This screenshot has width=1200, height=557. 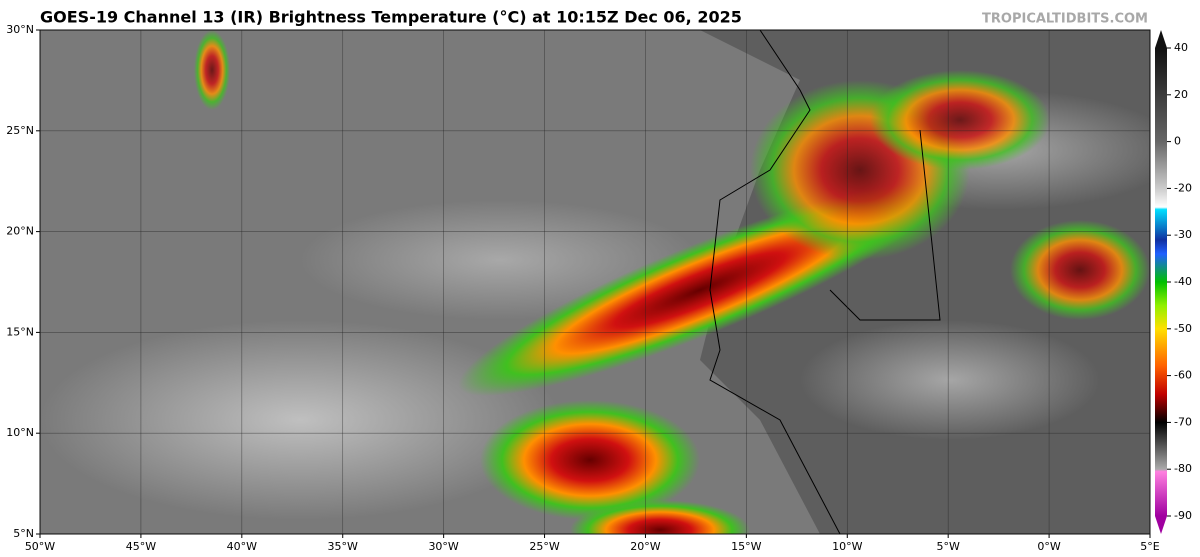 I want to click on colorbar-bottom, so click(x=1161, y=525).